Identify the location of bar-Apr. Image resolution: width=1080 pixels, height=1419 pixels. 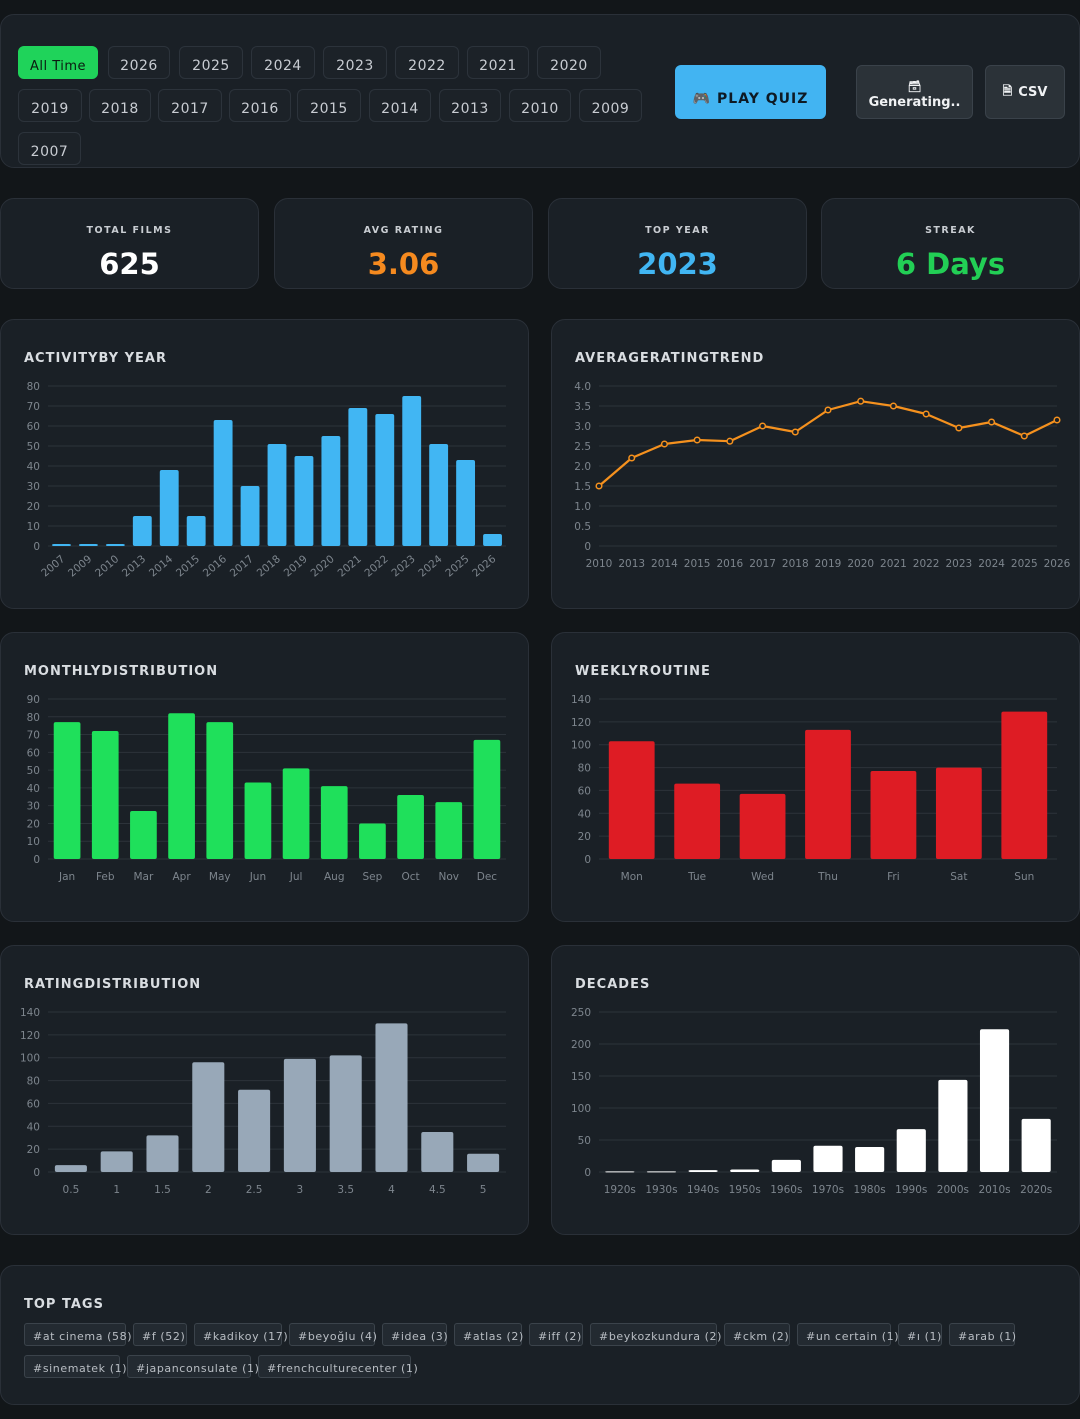
(181, 786).